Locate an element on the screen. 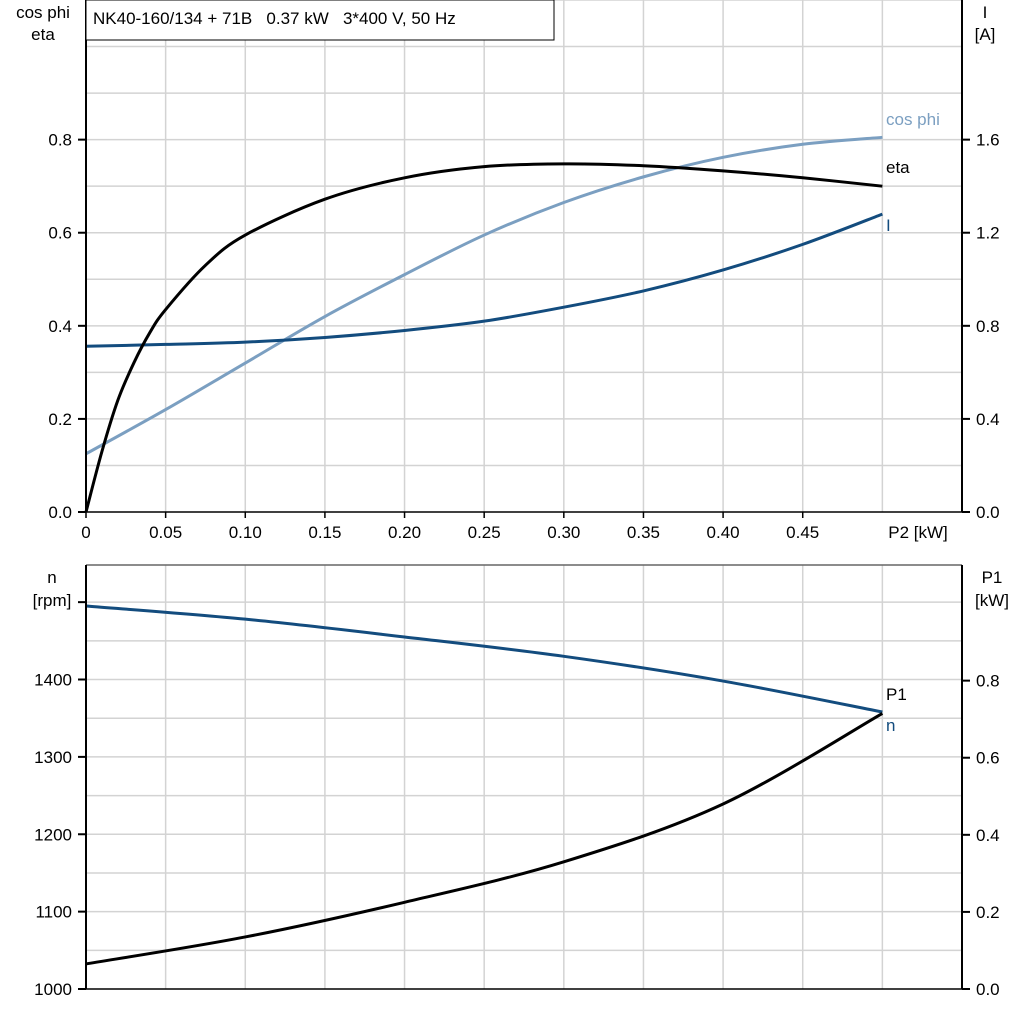  bottom-left-label-rpm: [rpm] is located at coordinates (52, 600).